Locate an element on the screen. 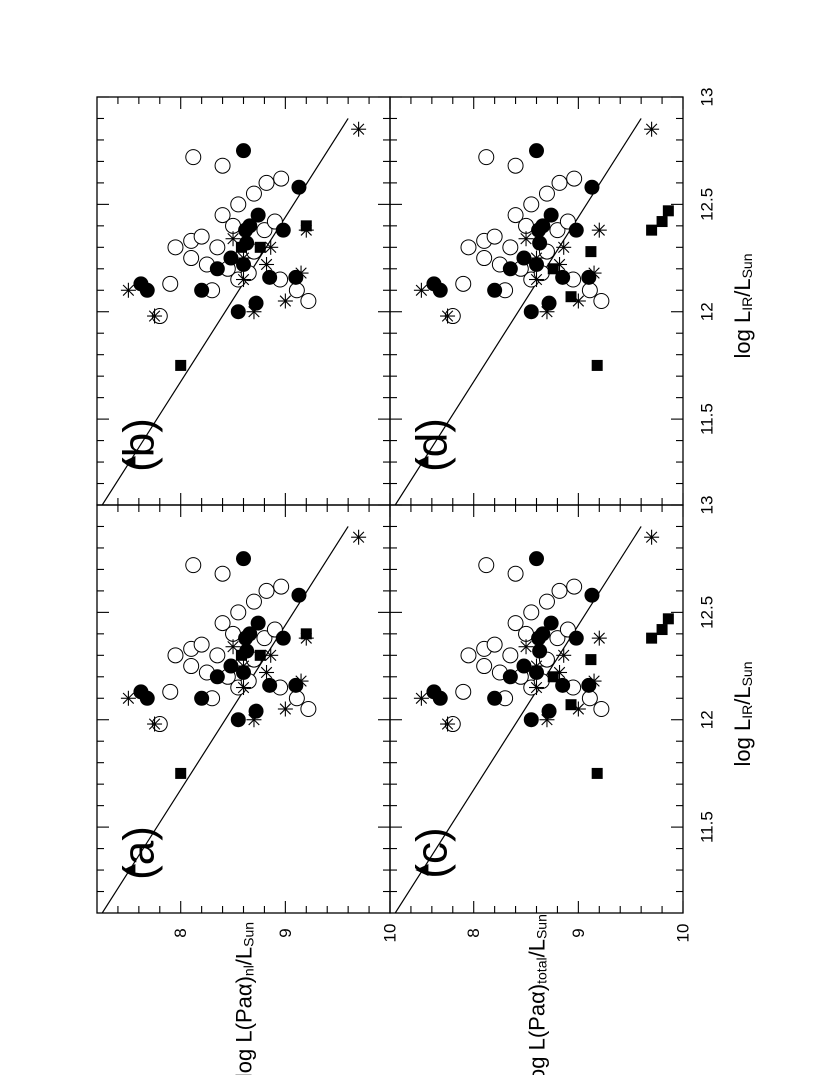 This screenshot has width=830, height=1075. x-tick-label: 13 is located at coordinates (707, 97).